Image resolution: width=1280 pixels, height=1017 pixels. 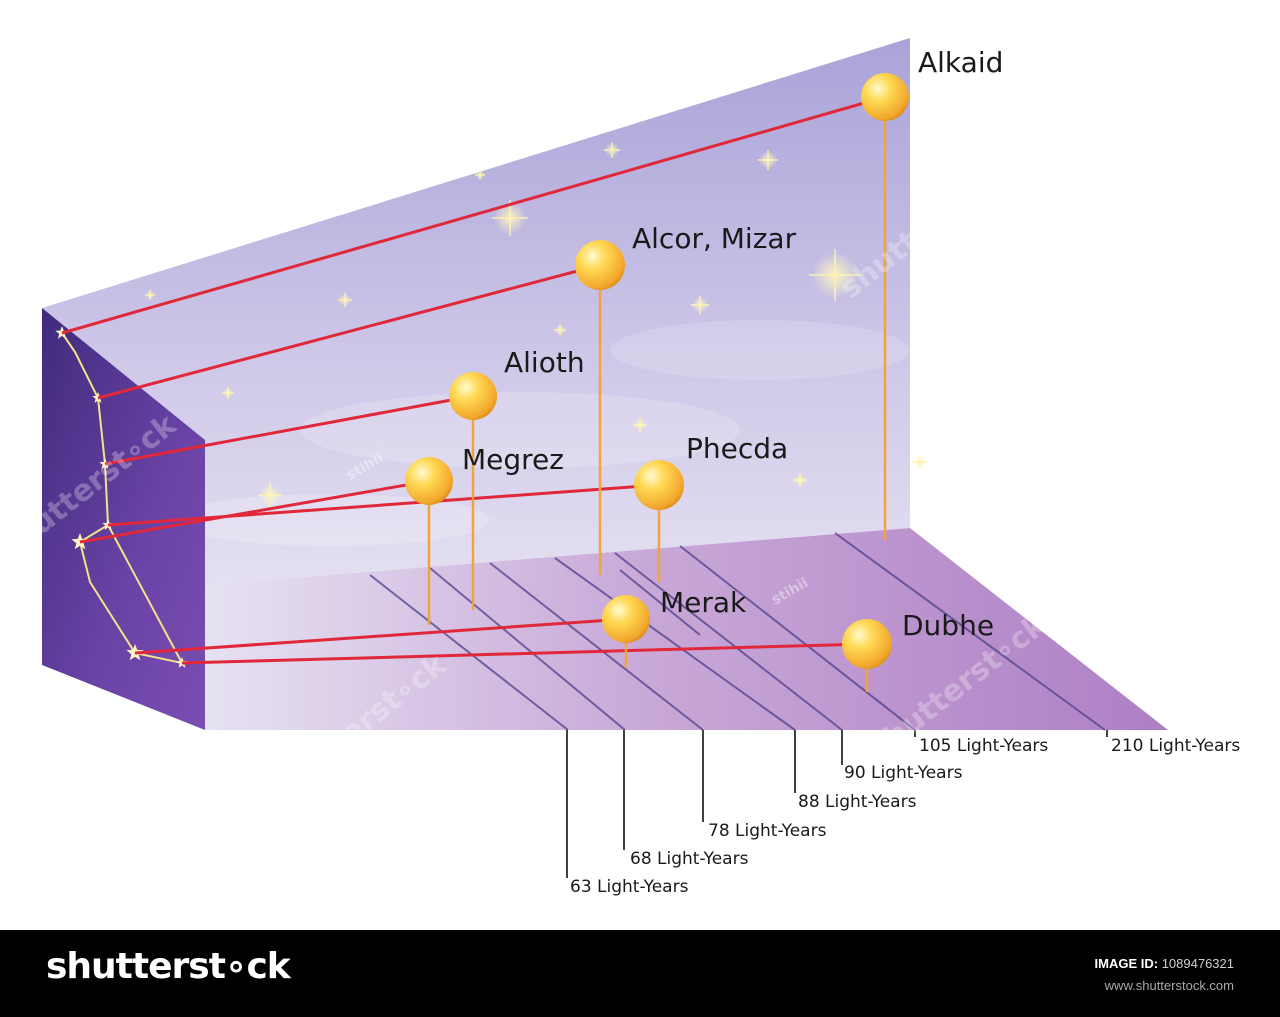 I want to click on star-label-phecda: Phecda, so click(x=737, y=448).